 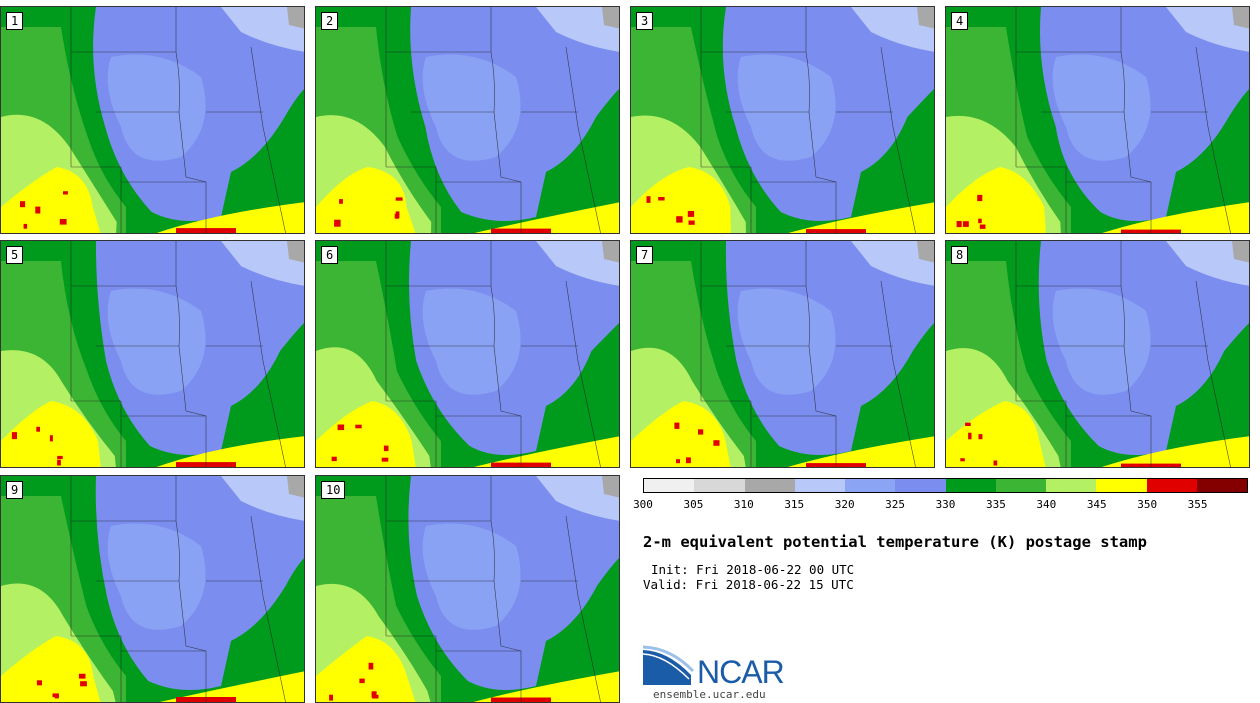 I want to click on member-number-label: 6, so click(x=330, y=255).